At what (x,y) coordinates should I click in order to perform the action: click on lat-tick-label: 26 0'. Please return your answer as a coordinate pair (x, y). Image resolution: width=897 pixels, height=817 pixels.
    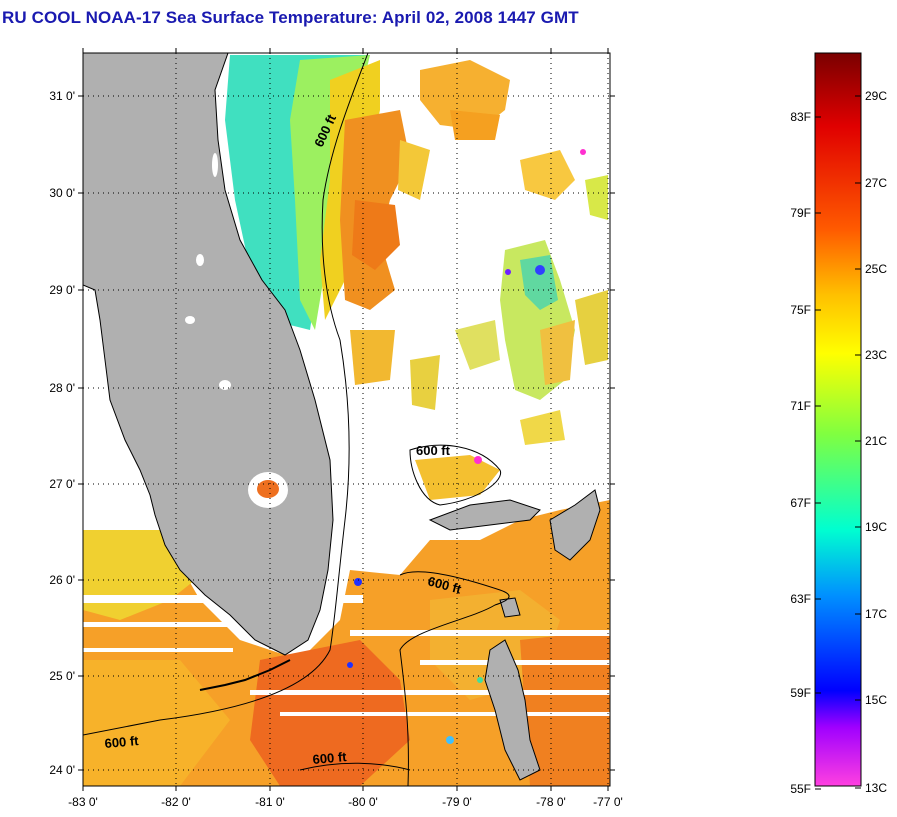
    Looking at the image, I should click on (62, 580).